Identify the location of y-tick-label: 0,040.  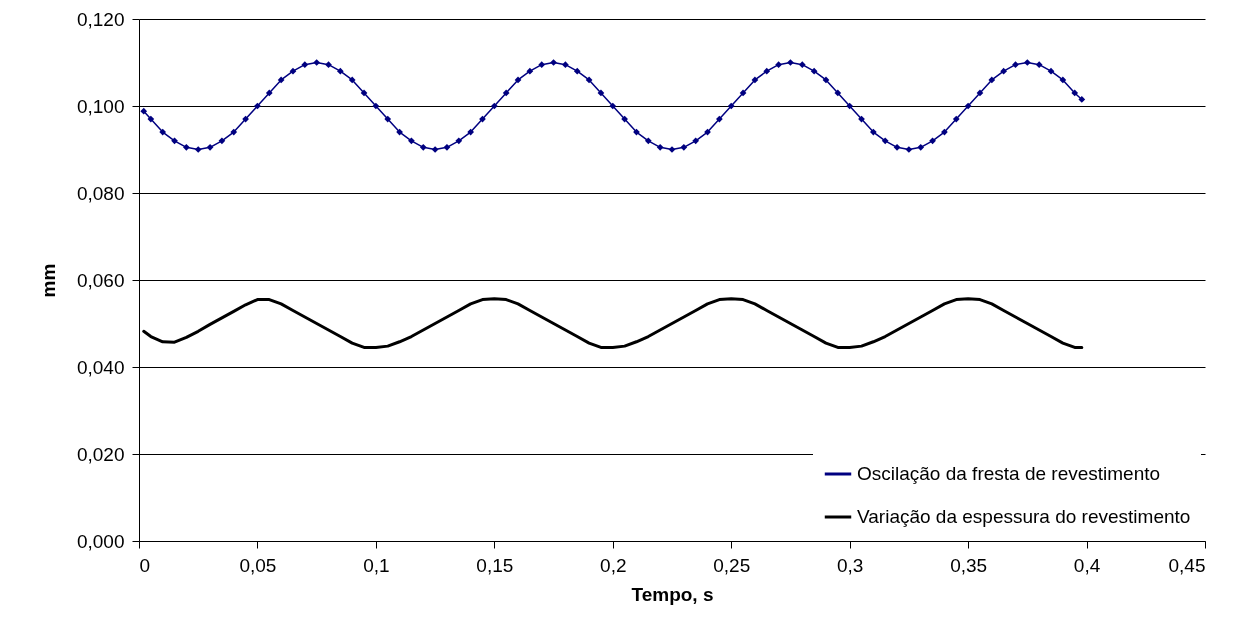
(100, 367).